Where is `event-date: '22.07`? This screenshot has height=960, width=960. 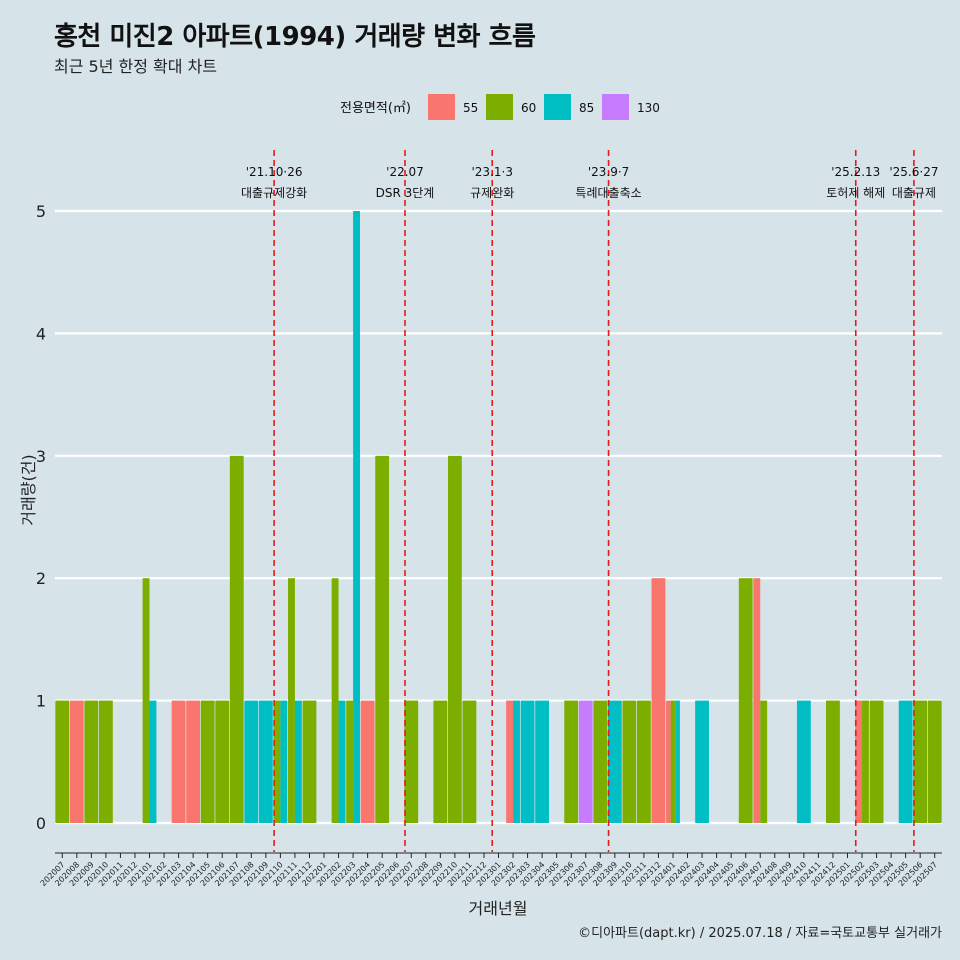 event-date: '22.07 is located at coordinates (405, 172).